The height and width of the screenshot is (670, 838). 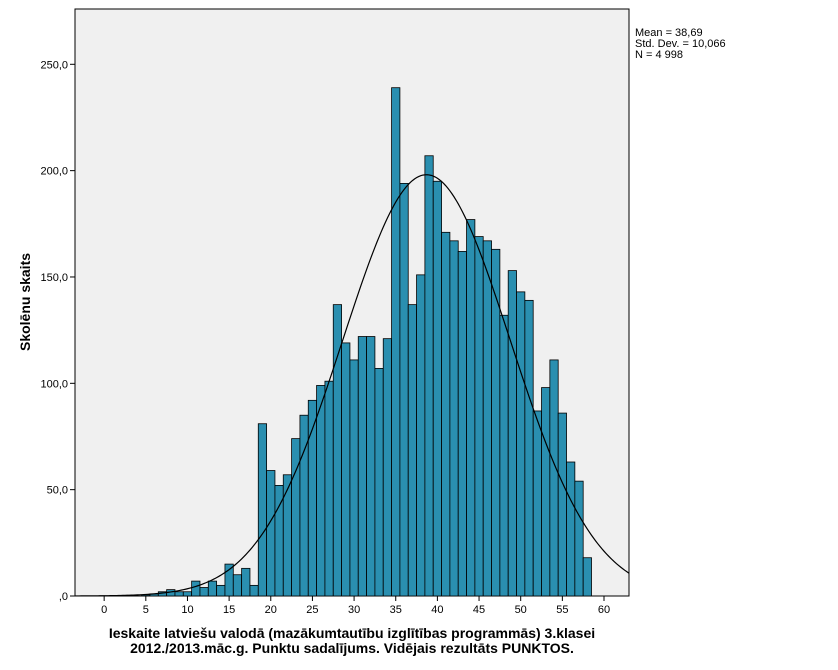 I want to click on stats-std-dev: Std. Dev. = 10,066, so click(x=680, y=44).